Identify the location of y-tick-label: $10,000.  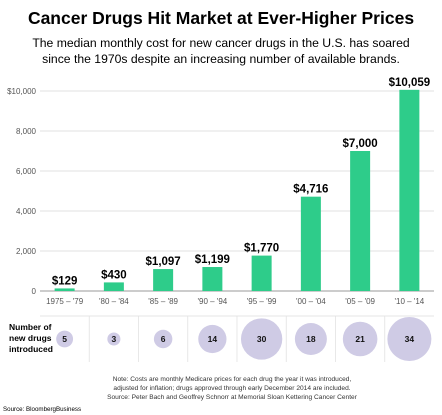
(21, 91).